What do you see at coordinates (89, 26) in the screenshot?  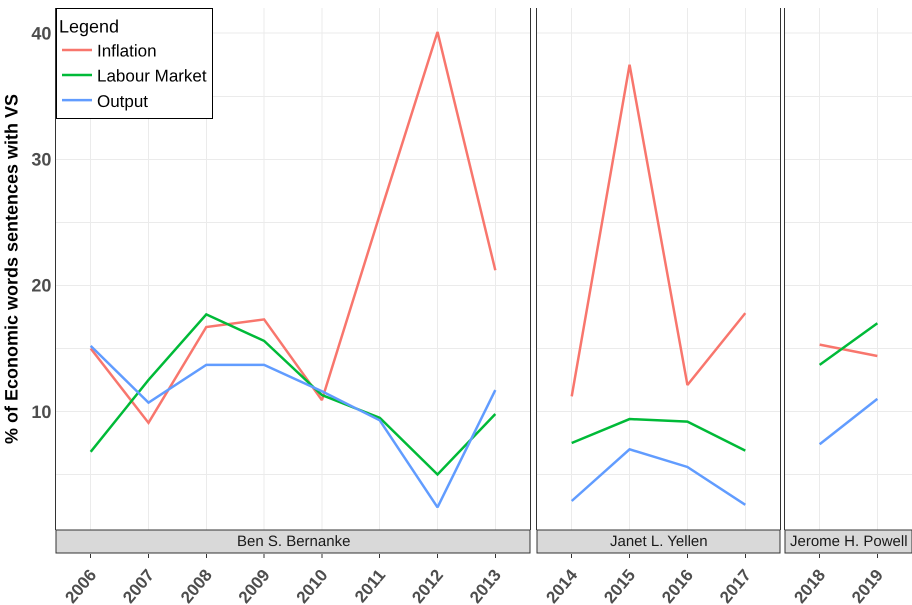 I see `legend-title: Legend` at bounding box center [89, 26].